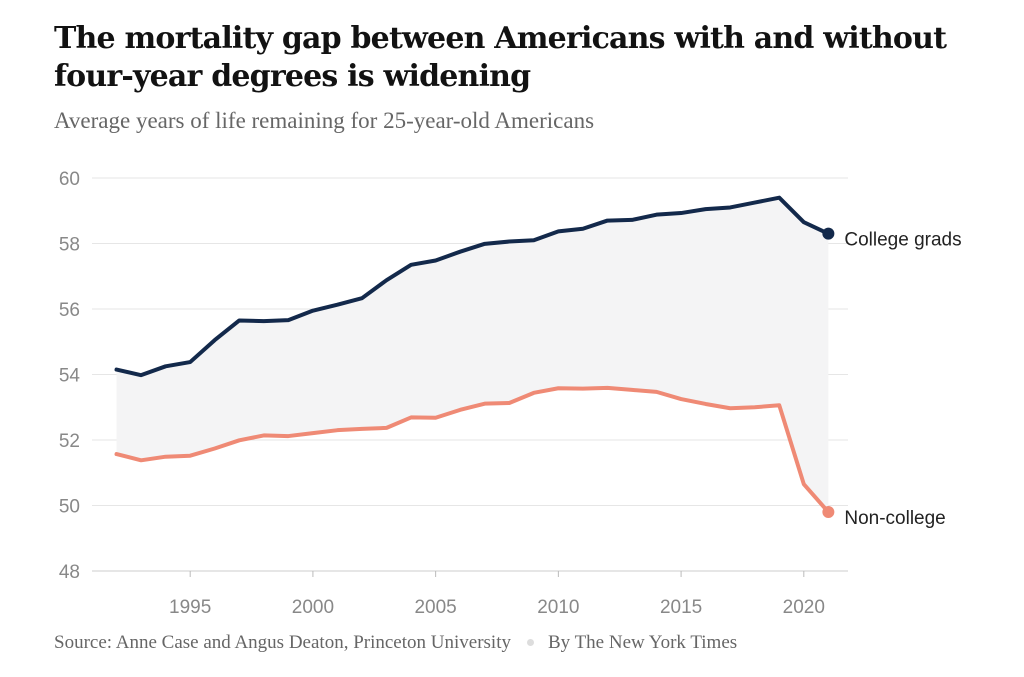  I want to click on y-tick-label-50: 50, so click(69, 507).